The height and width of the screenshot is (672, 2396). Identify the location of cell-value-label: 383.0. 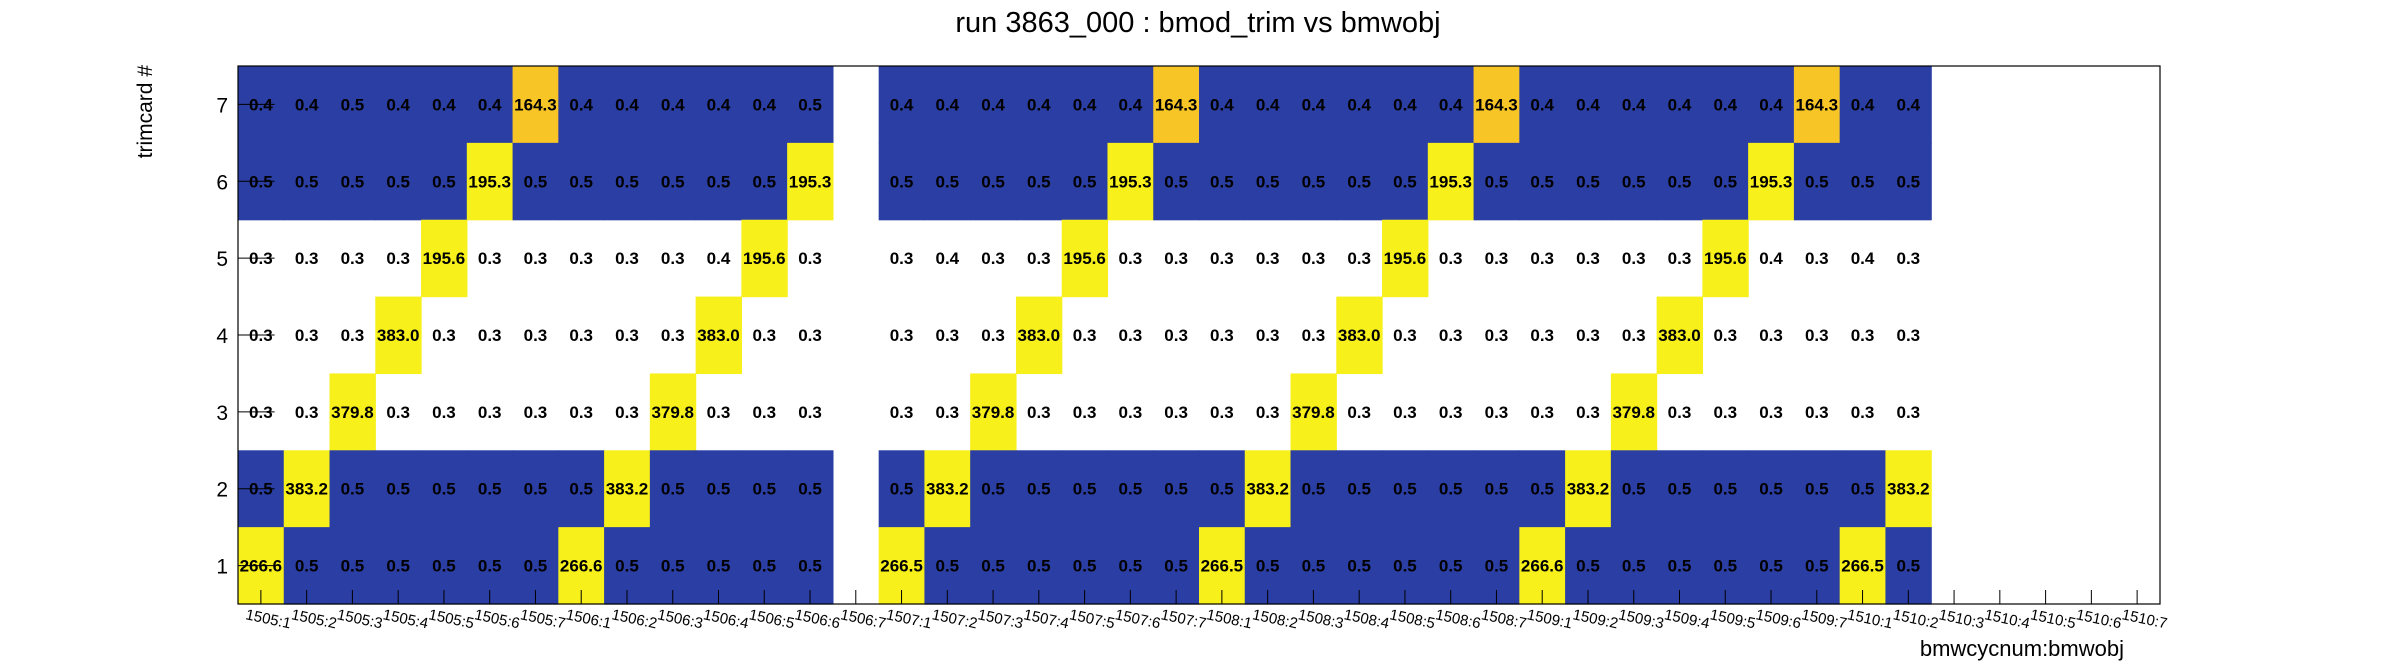
(1359, 335).